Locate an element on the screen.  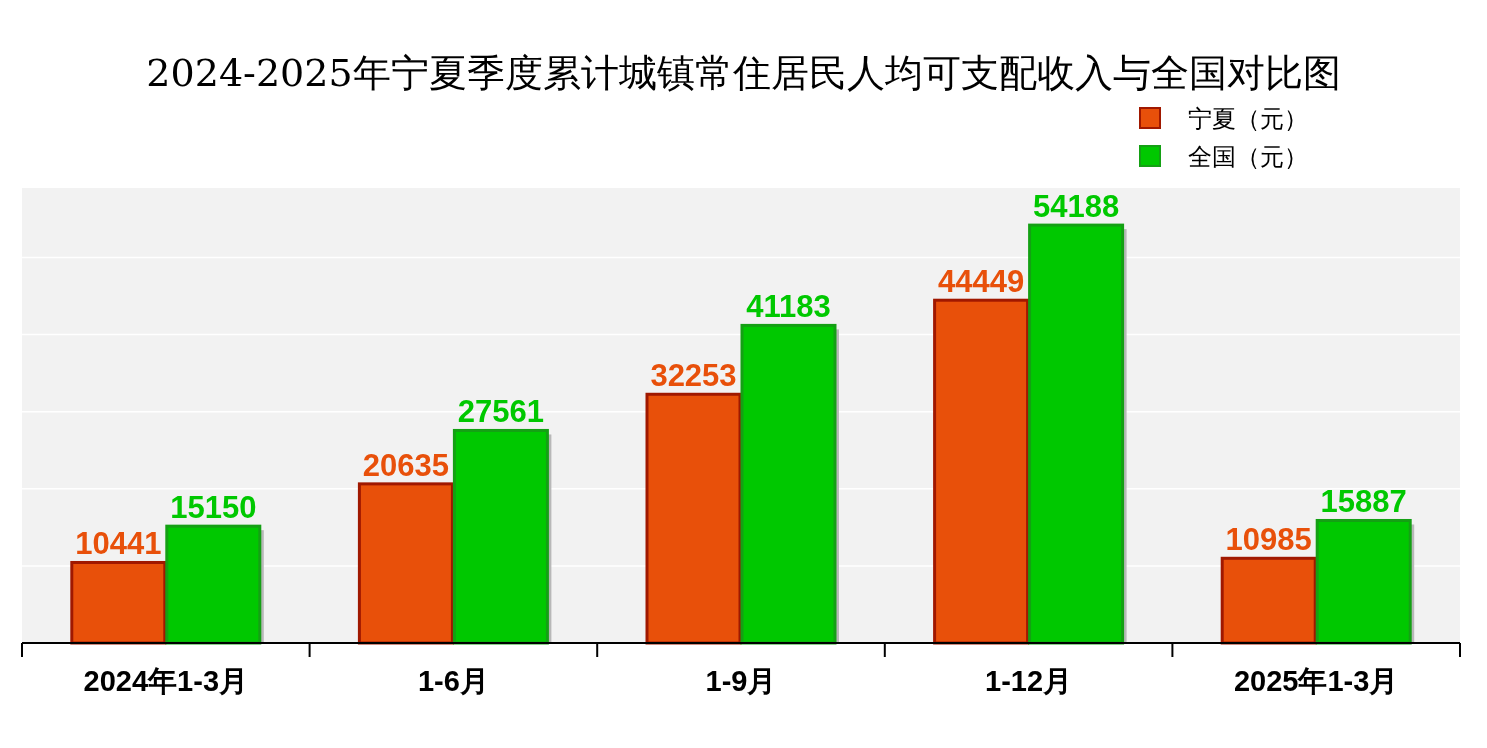
data-label: 20635 is located at coordinates (406, 465).